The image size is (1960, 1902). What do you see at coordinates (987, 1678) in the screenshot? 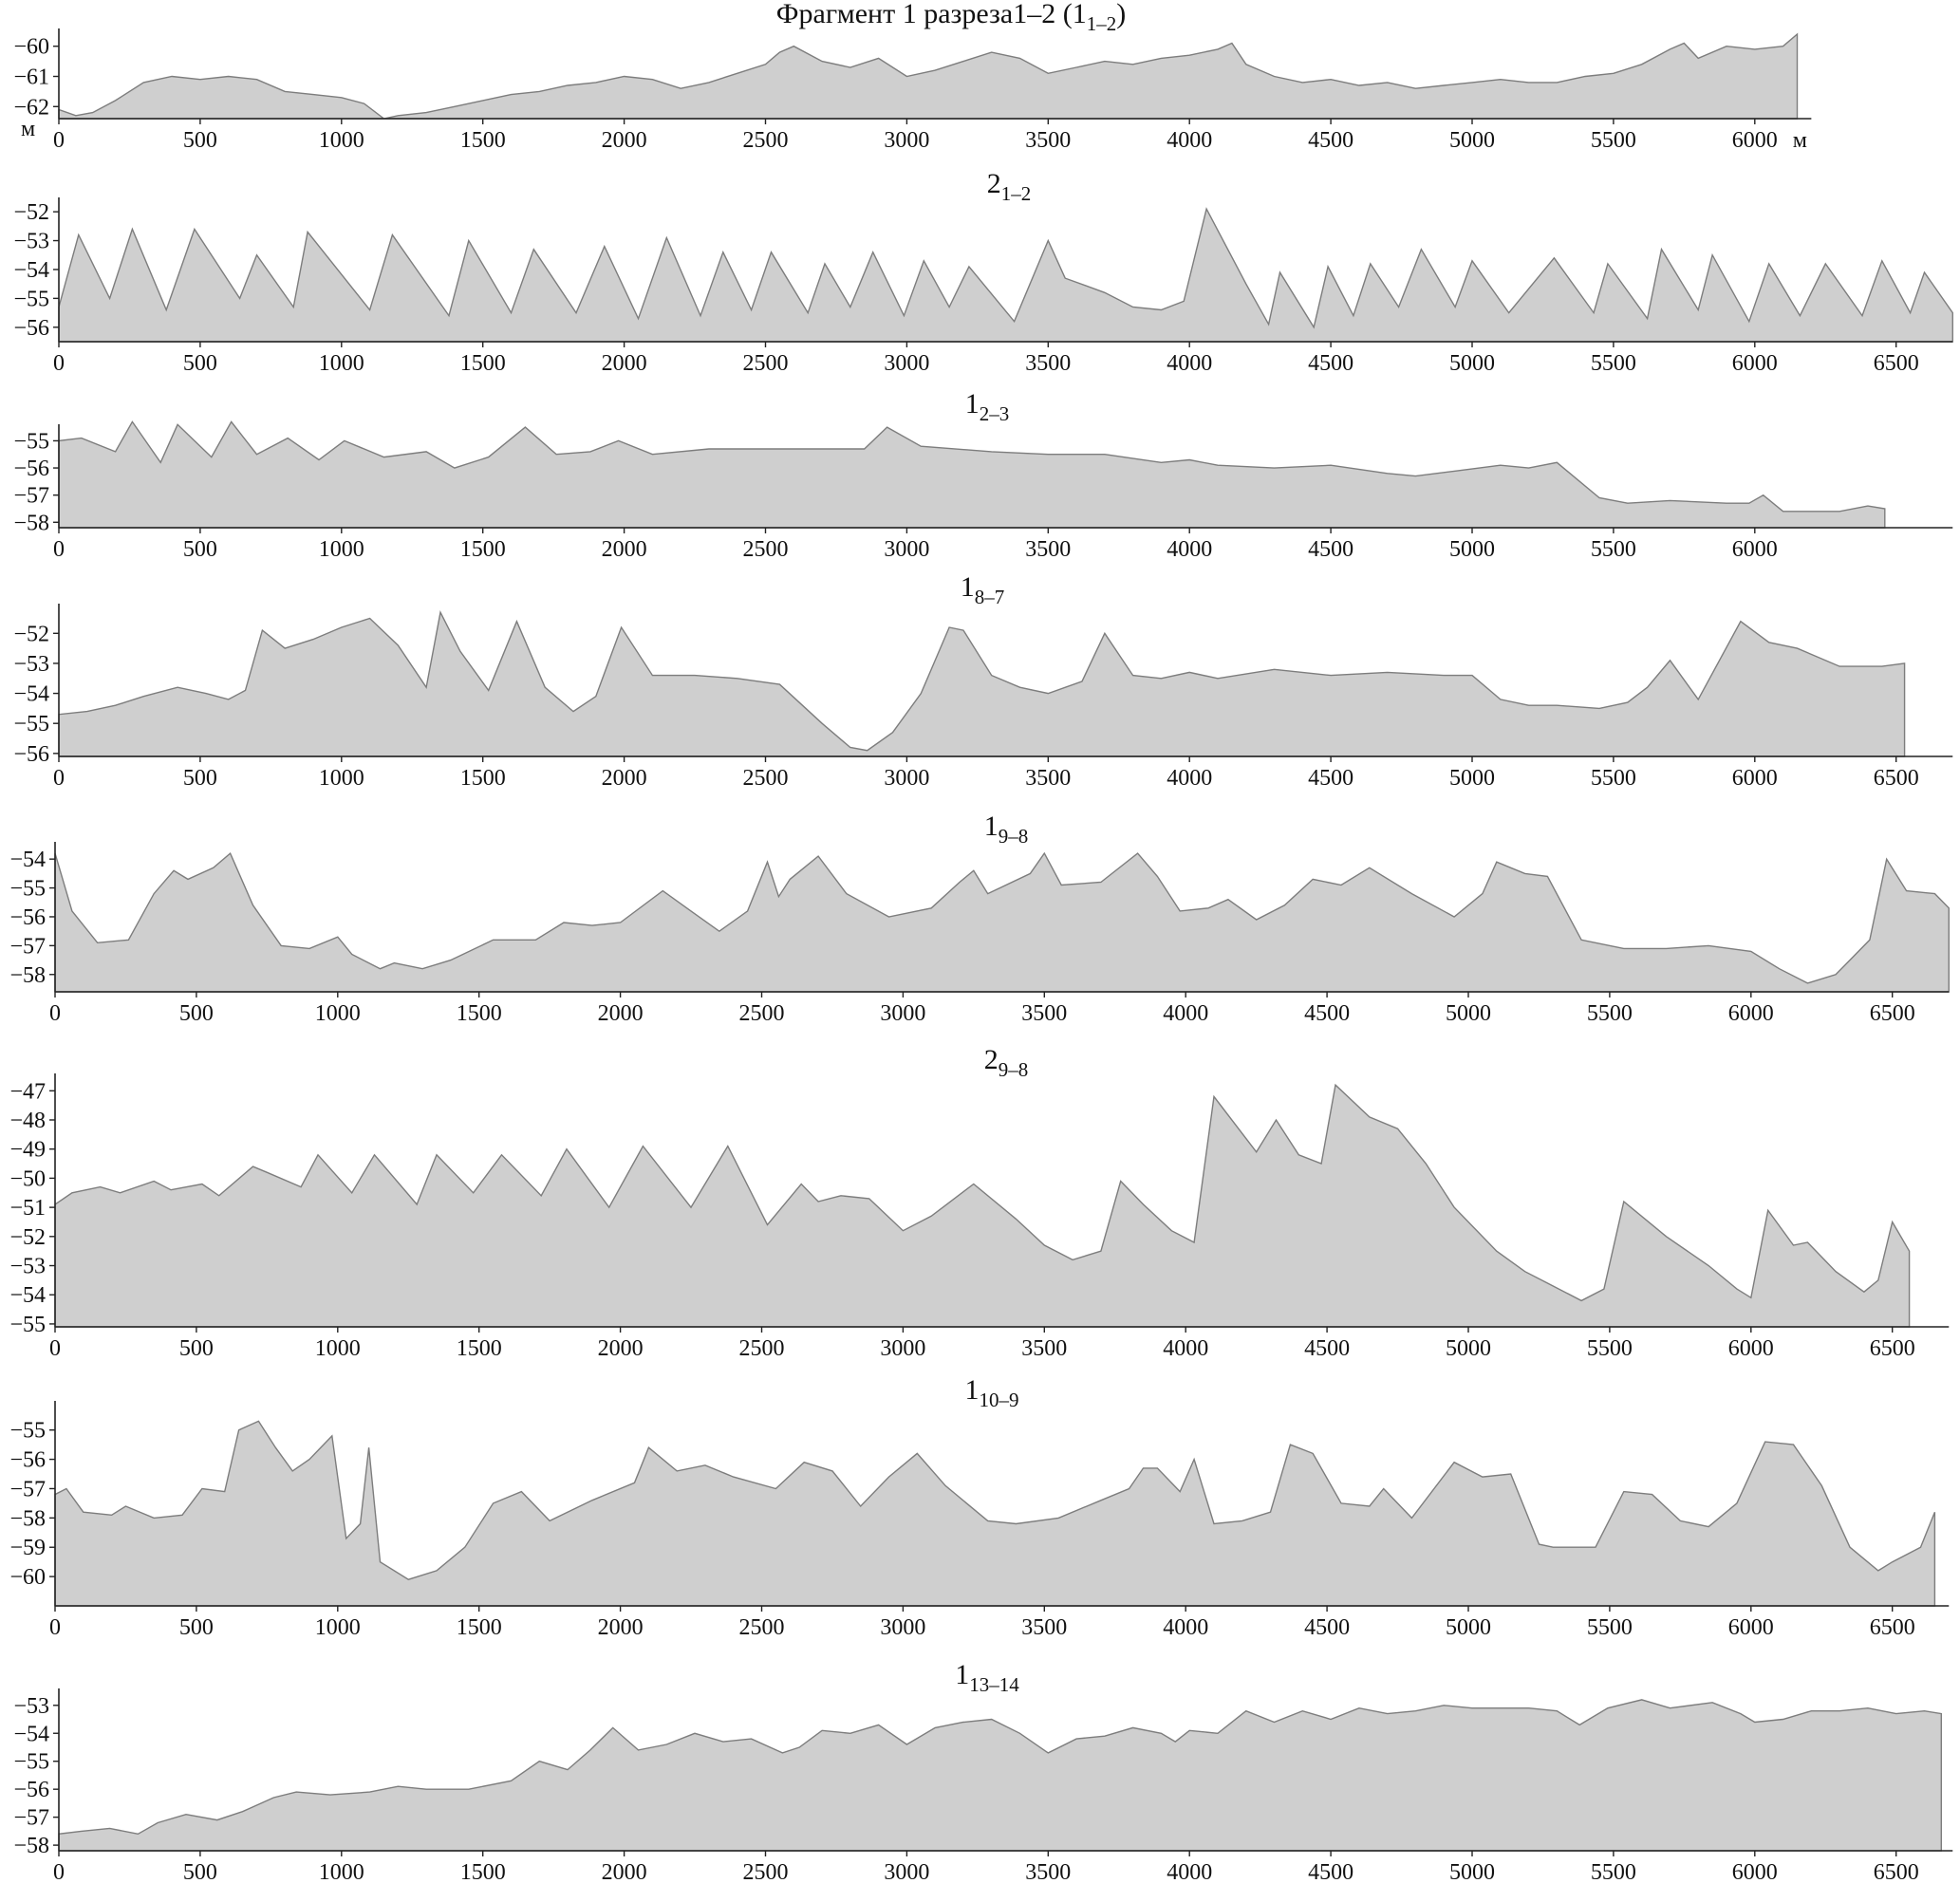
I see `panel-title: 113–14` at bounding box center [987, 1678].